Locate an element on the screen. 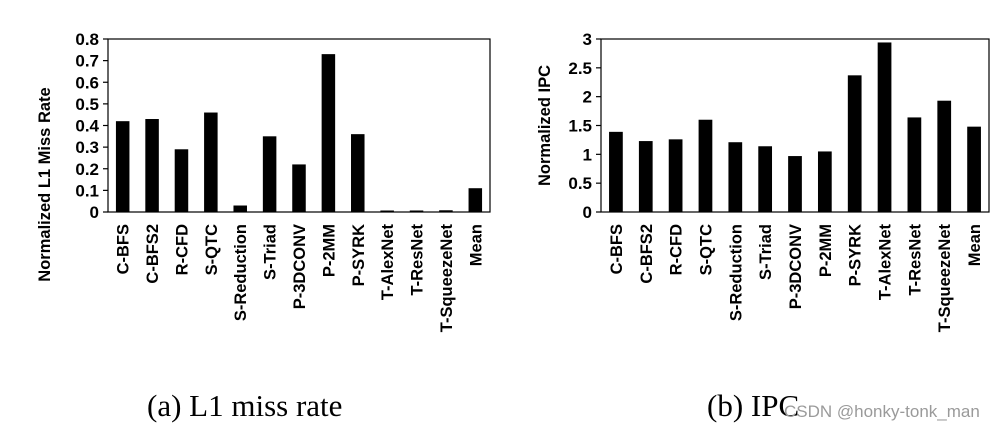  caption-a: (a) L1 miss rate is located at coordinates (245, 405).